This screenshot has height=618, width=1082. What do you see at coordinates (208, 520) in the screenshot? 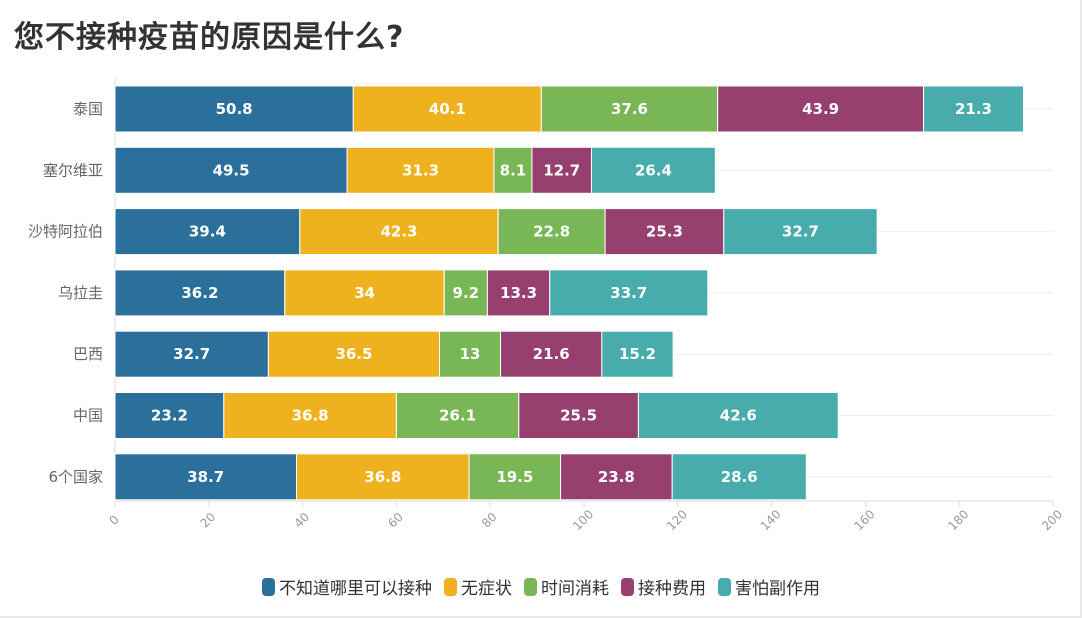
I see `x-tick-label: 20` at bounding box center [208, 520].